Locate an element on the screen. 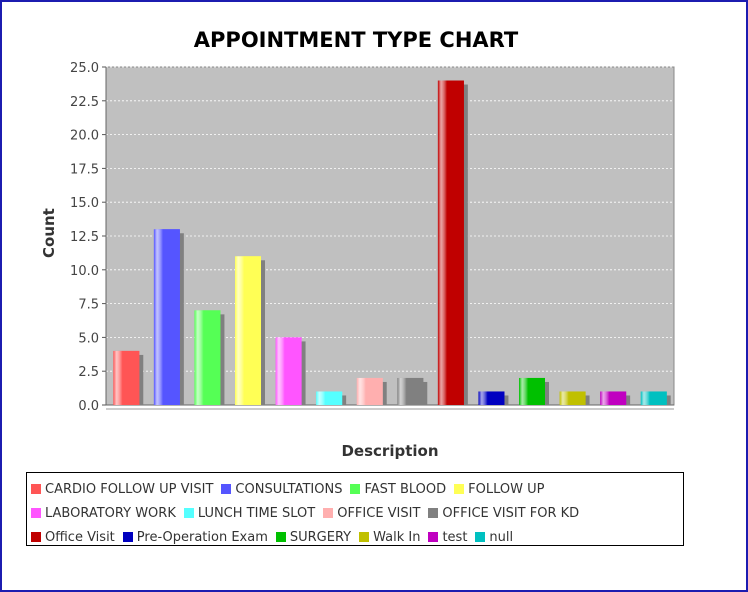  legend-label: test is located at coordinates (455, 537).